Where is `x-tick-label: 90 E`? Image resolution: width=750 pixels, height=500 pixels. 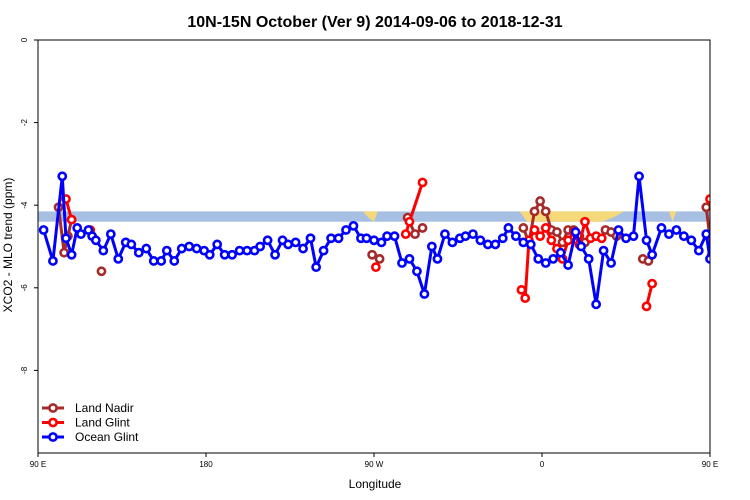
x-tick-label: 90 E is located at coordinates (710, 464).